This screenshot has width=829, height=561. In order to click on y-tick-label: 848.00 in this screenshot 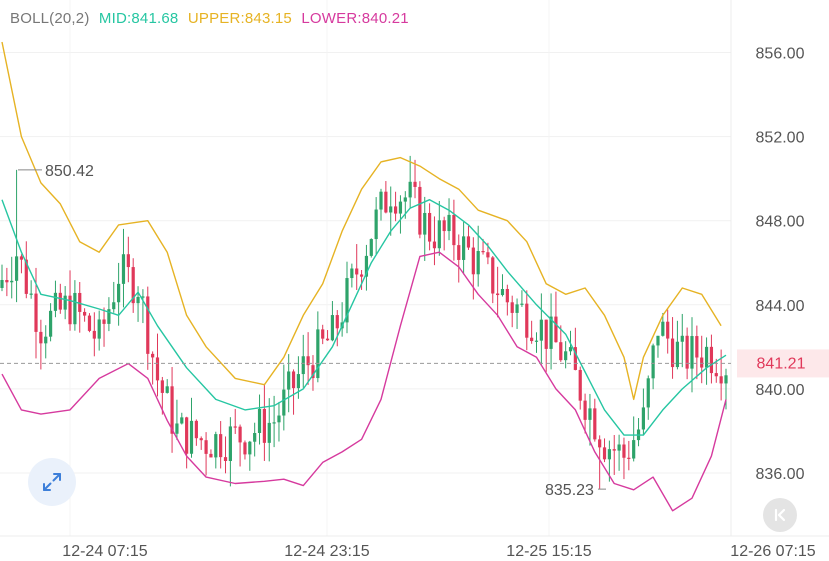, I will do `click(780, 222)`.